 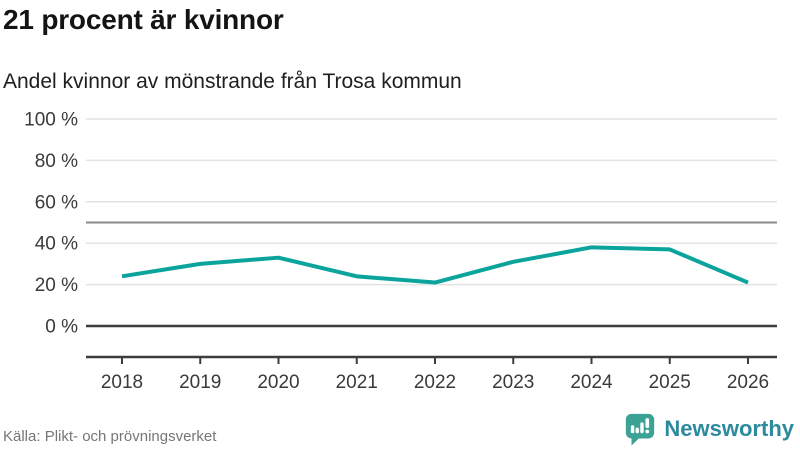 What do you see at coordinates (143, 19) in the screenshot?
I see `page-title: 21 procent är kvinnor` at bounding box center [143, 19].